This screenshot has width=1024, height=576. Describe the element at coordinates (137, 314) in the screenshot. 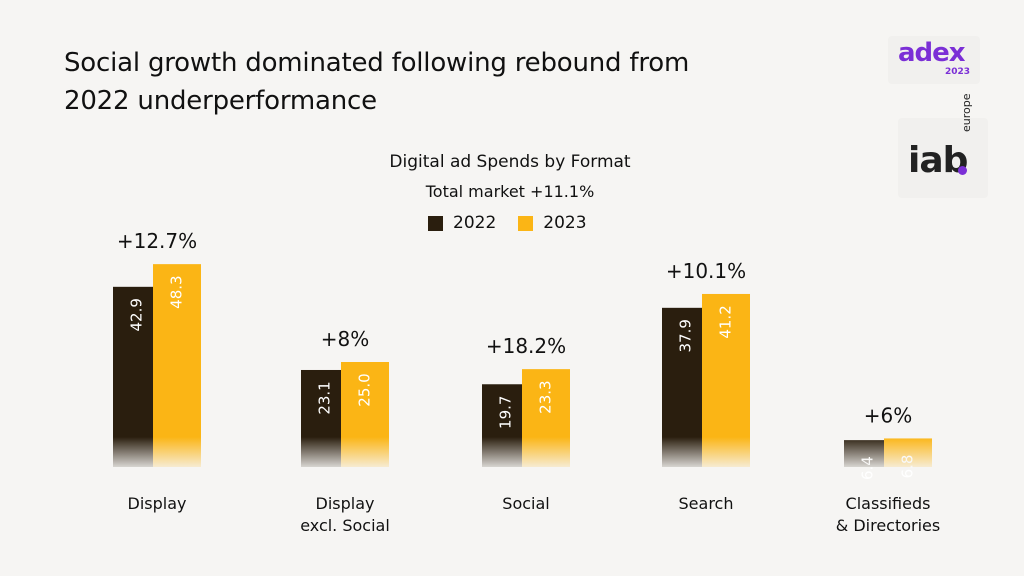

I see `value-label-2022-0: 42.9` at that location.